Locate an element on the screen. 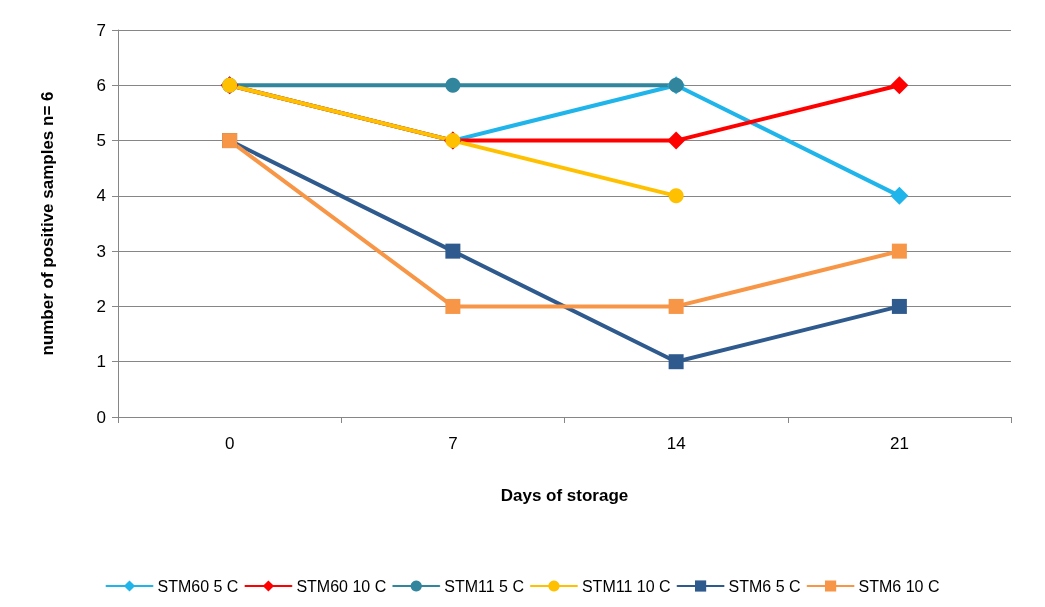 The height and width of the screenshot is (607, 1045). y-tick-label: 7 is located at coordinates (101, 30).